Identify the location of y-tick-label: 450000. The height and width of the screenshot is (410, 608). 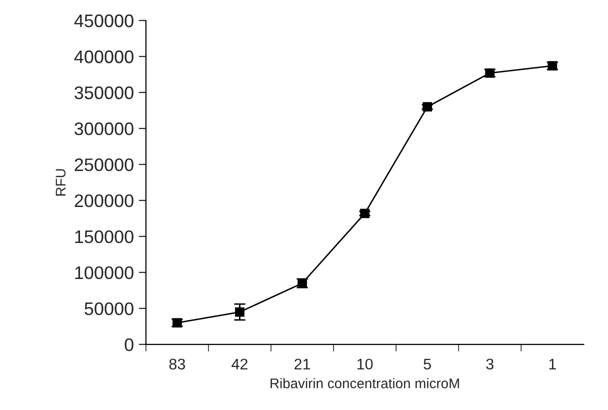
(104, 21).